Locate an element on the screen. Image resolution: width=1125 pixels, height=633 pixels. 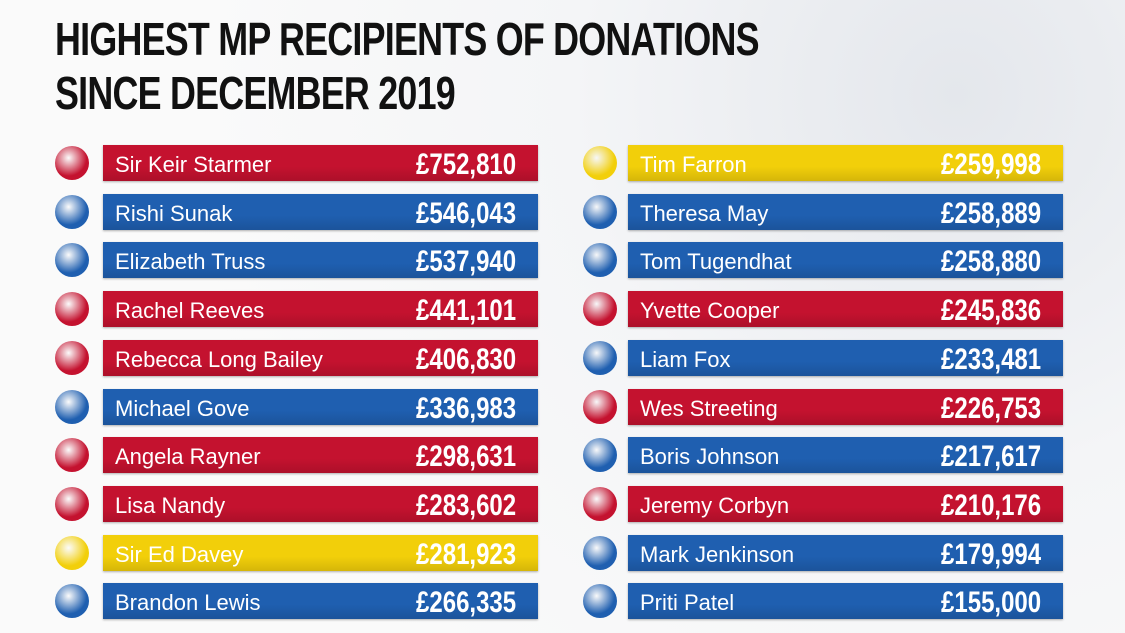
donation-amount: £336,983 is located at coordinates (465, 408).